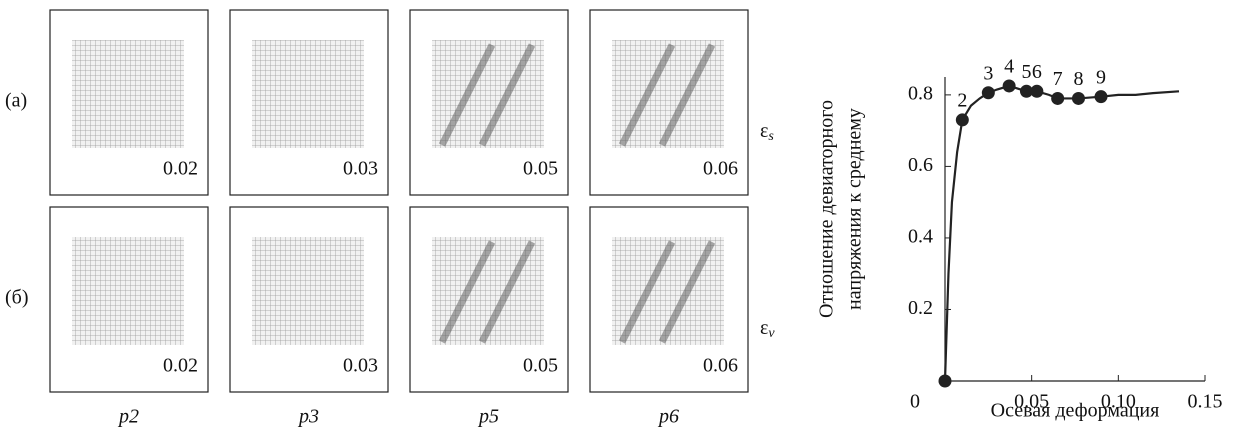  Describe the element at coordinates (855, 209) in the screenshot. I see `y-axis-label: напряжения к среднему` at that location.